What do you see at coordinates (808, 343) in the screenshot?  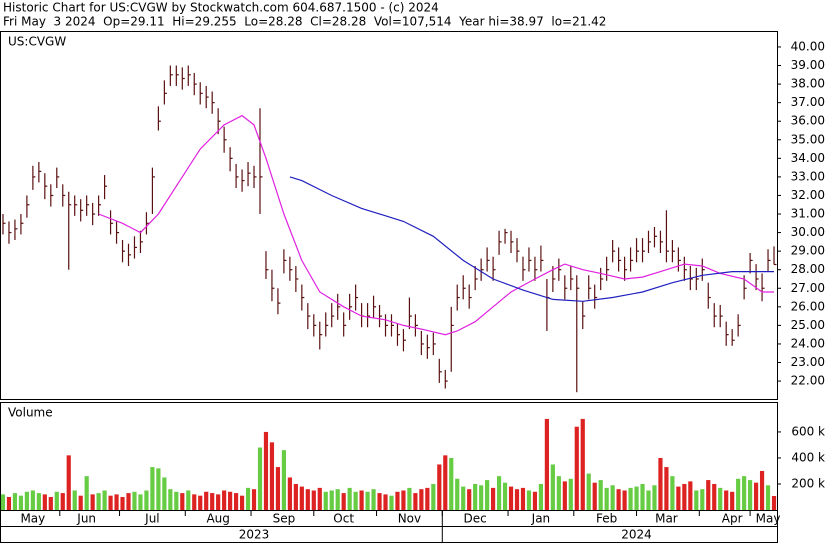 I see `y-tick-label: 24.00` at bounding box center [808, 343].